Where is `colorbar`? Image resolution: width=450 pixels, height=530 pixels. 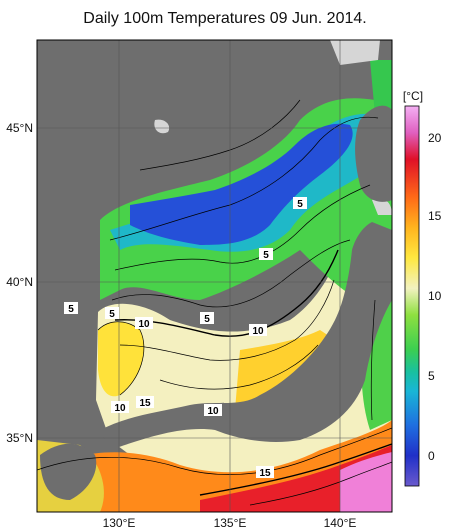 colorbar is located at coordinates (412, 296).